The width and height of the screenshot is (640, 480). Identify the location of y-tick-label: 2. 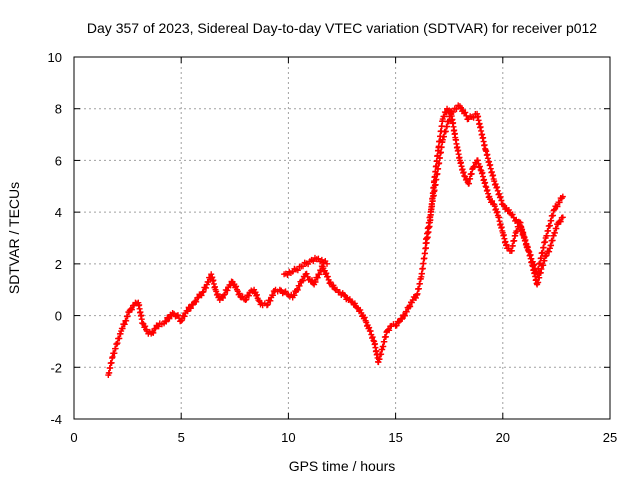
(58, 264).